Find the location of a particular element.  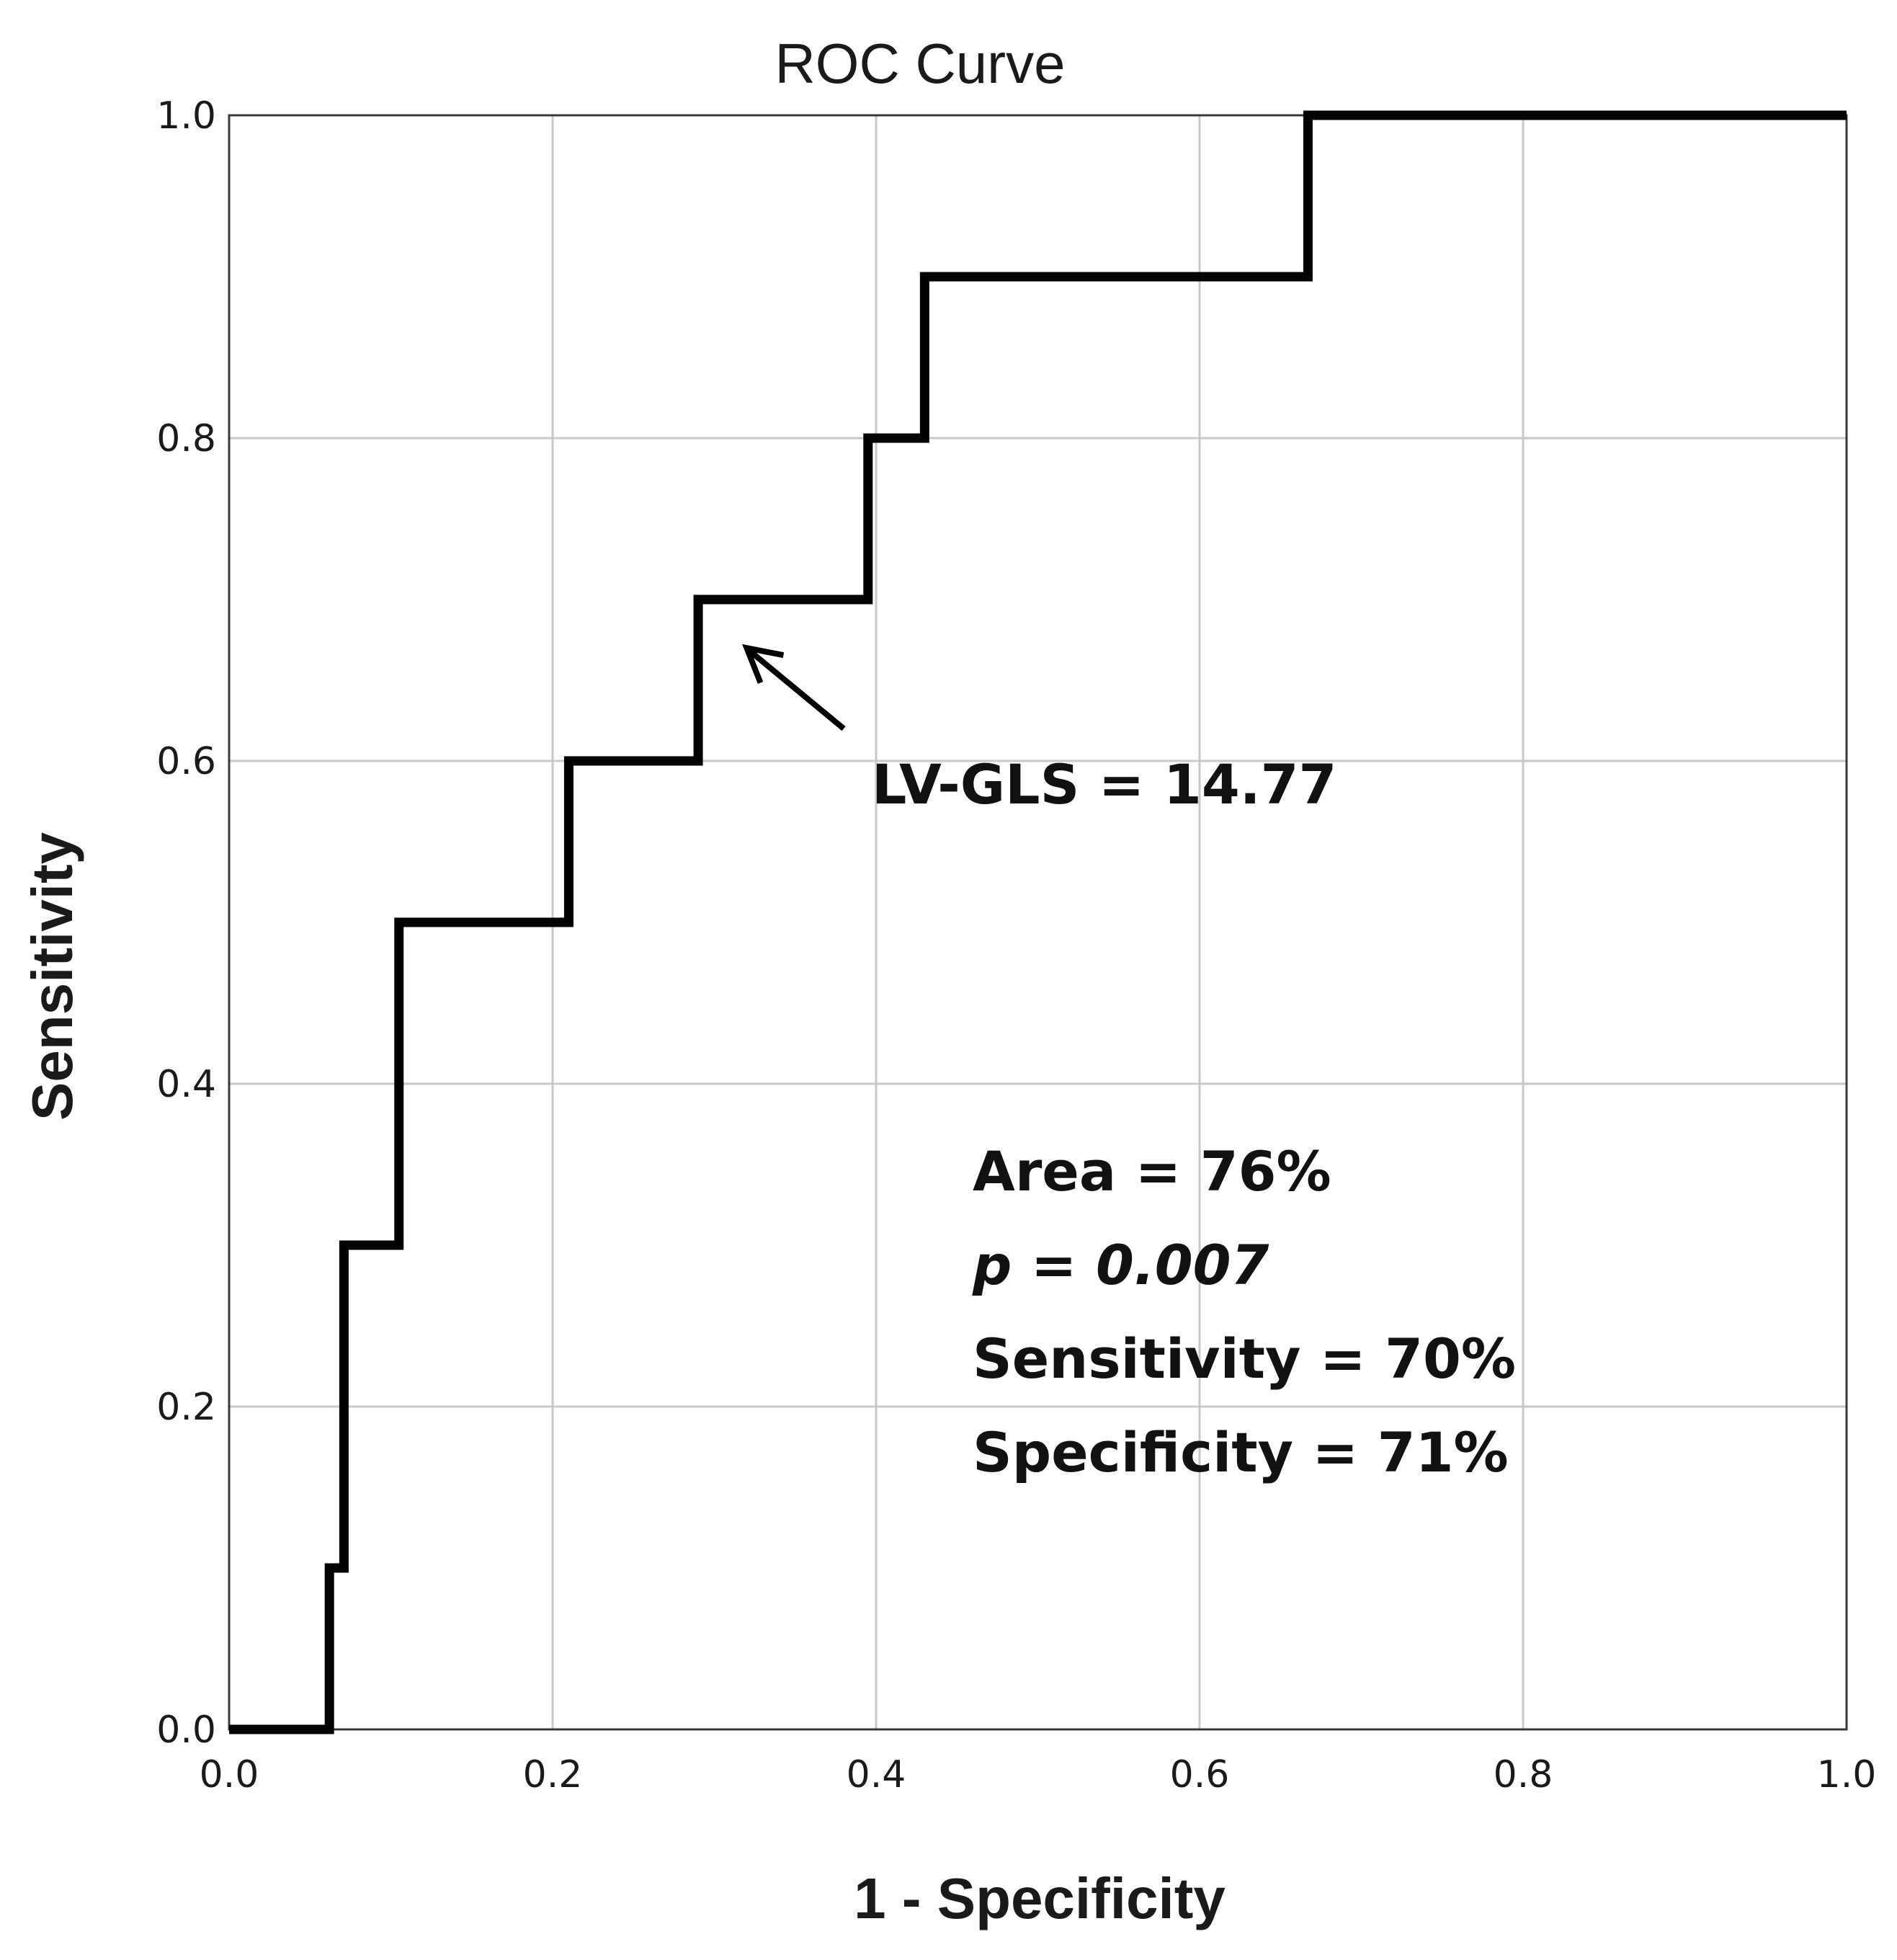

y-axis-title: Sensitivity is located at coordinates (52, 976).